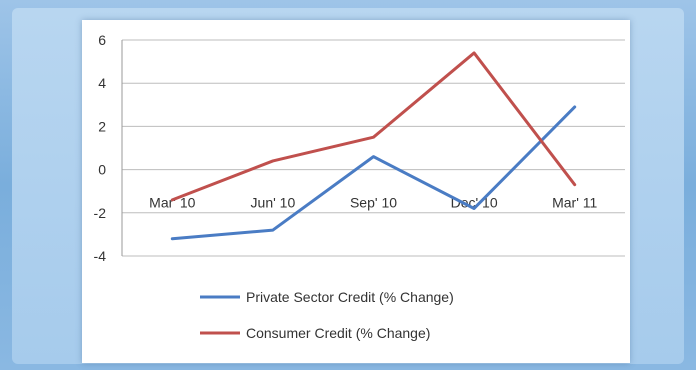 This screenshot has width=696, height=370. Describe the element at coordinates (338, 333) in the screenshot. I see `legend-label: Consumer Credit (% Change)` at that location.